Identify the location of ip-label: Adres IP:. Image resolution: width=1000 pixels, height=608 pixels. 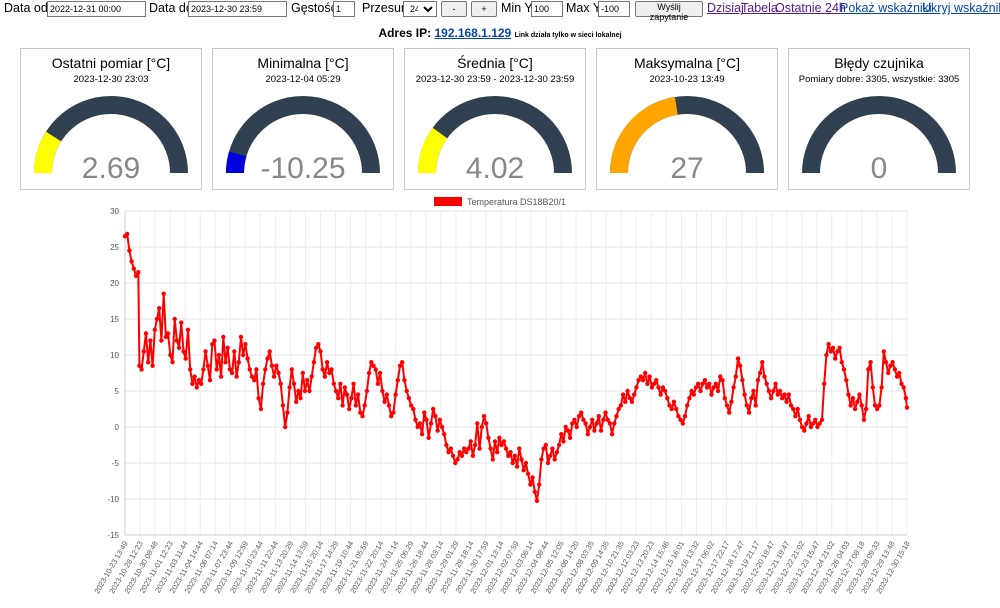
(405, 33).